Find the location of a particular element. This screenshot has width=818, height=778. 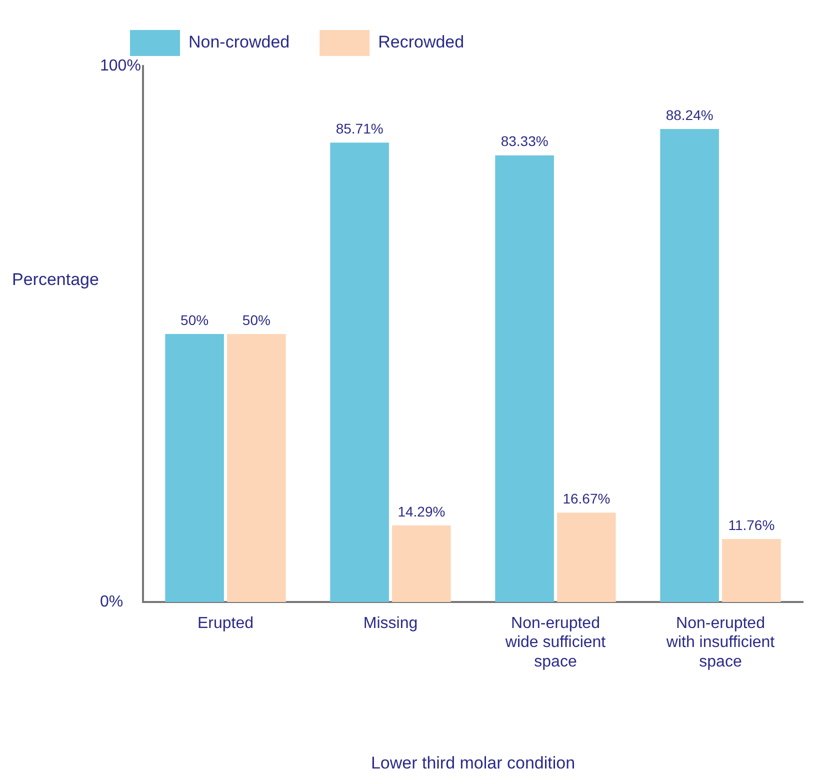

y-tick-label: 0% is located at coordinates (112, 601).